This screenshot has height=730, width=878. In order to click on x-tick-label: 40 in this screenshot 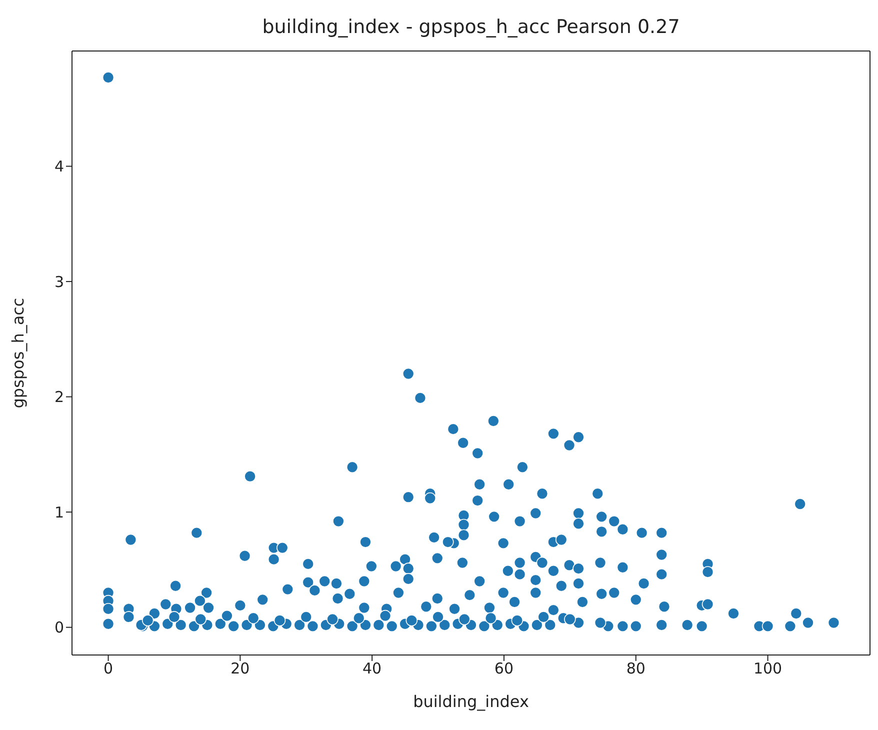, I will do `click(372, 669)`.